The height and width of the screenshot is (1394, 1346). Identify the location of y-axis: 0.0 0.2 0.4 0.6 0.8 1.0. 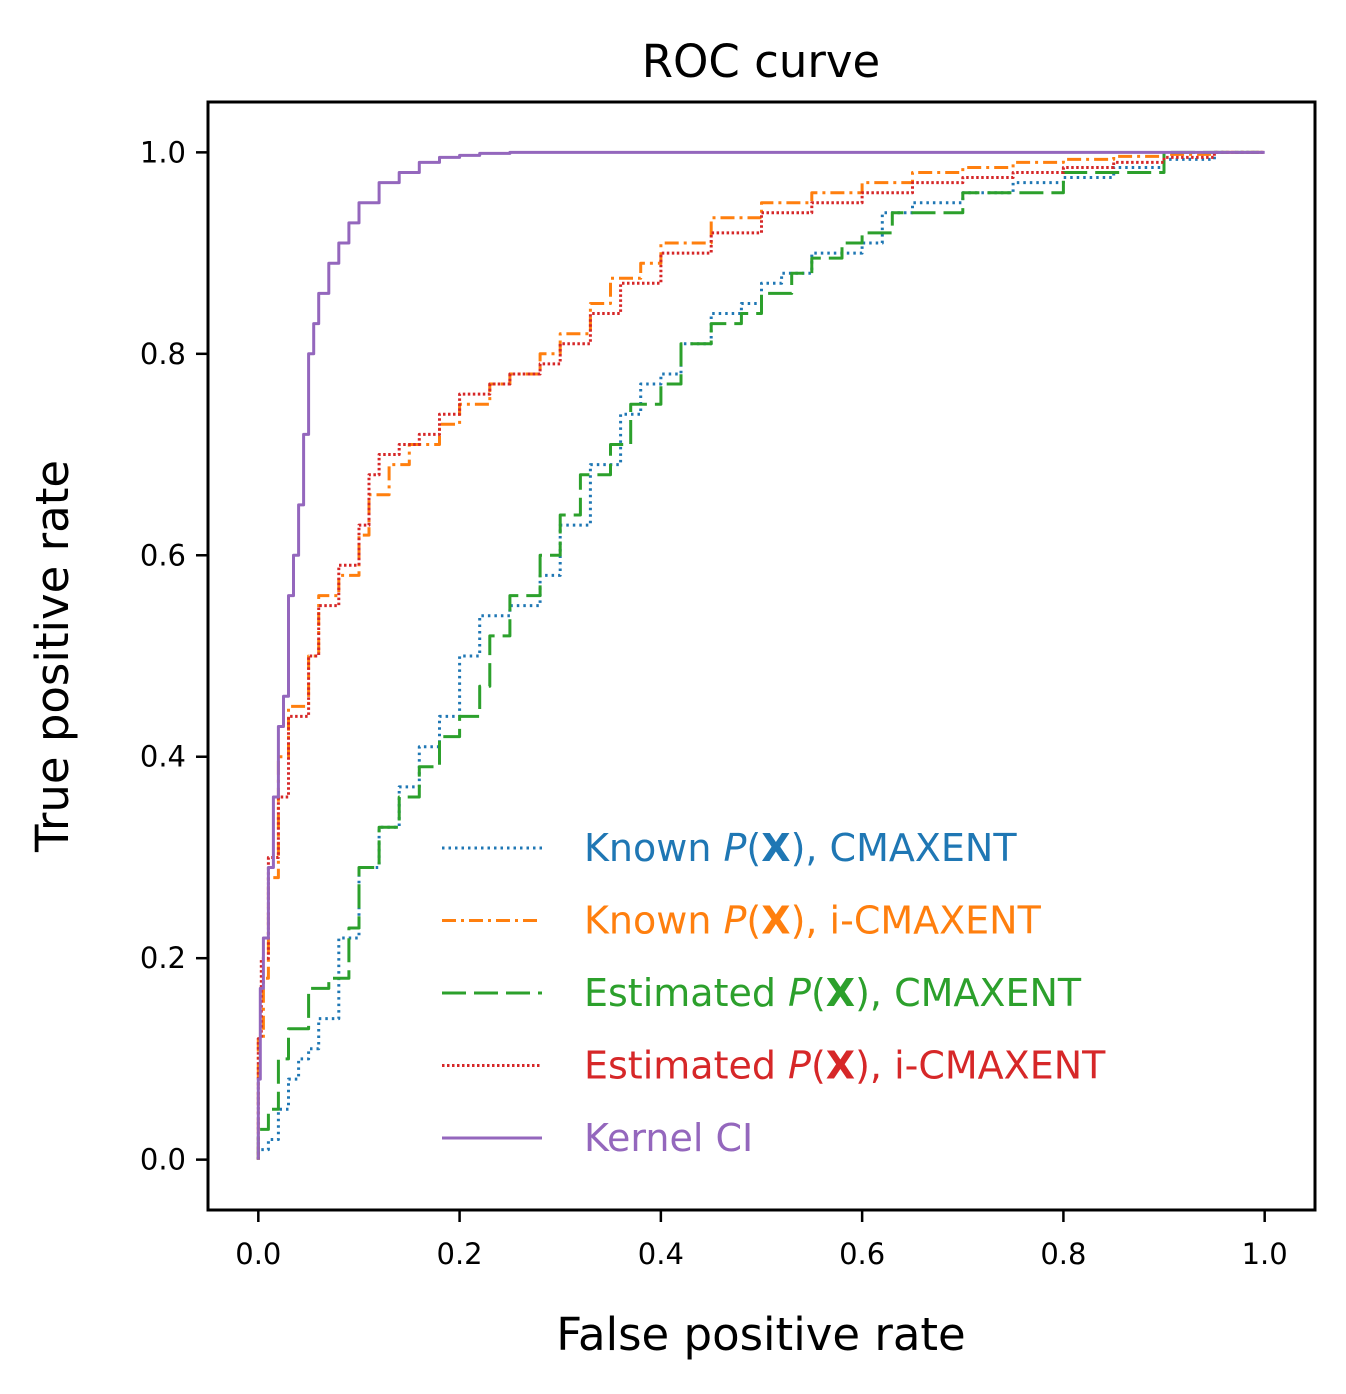
(174, 656).